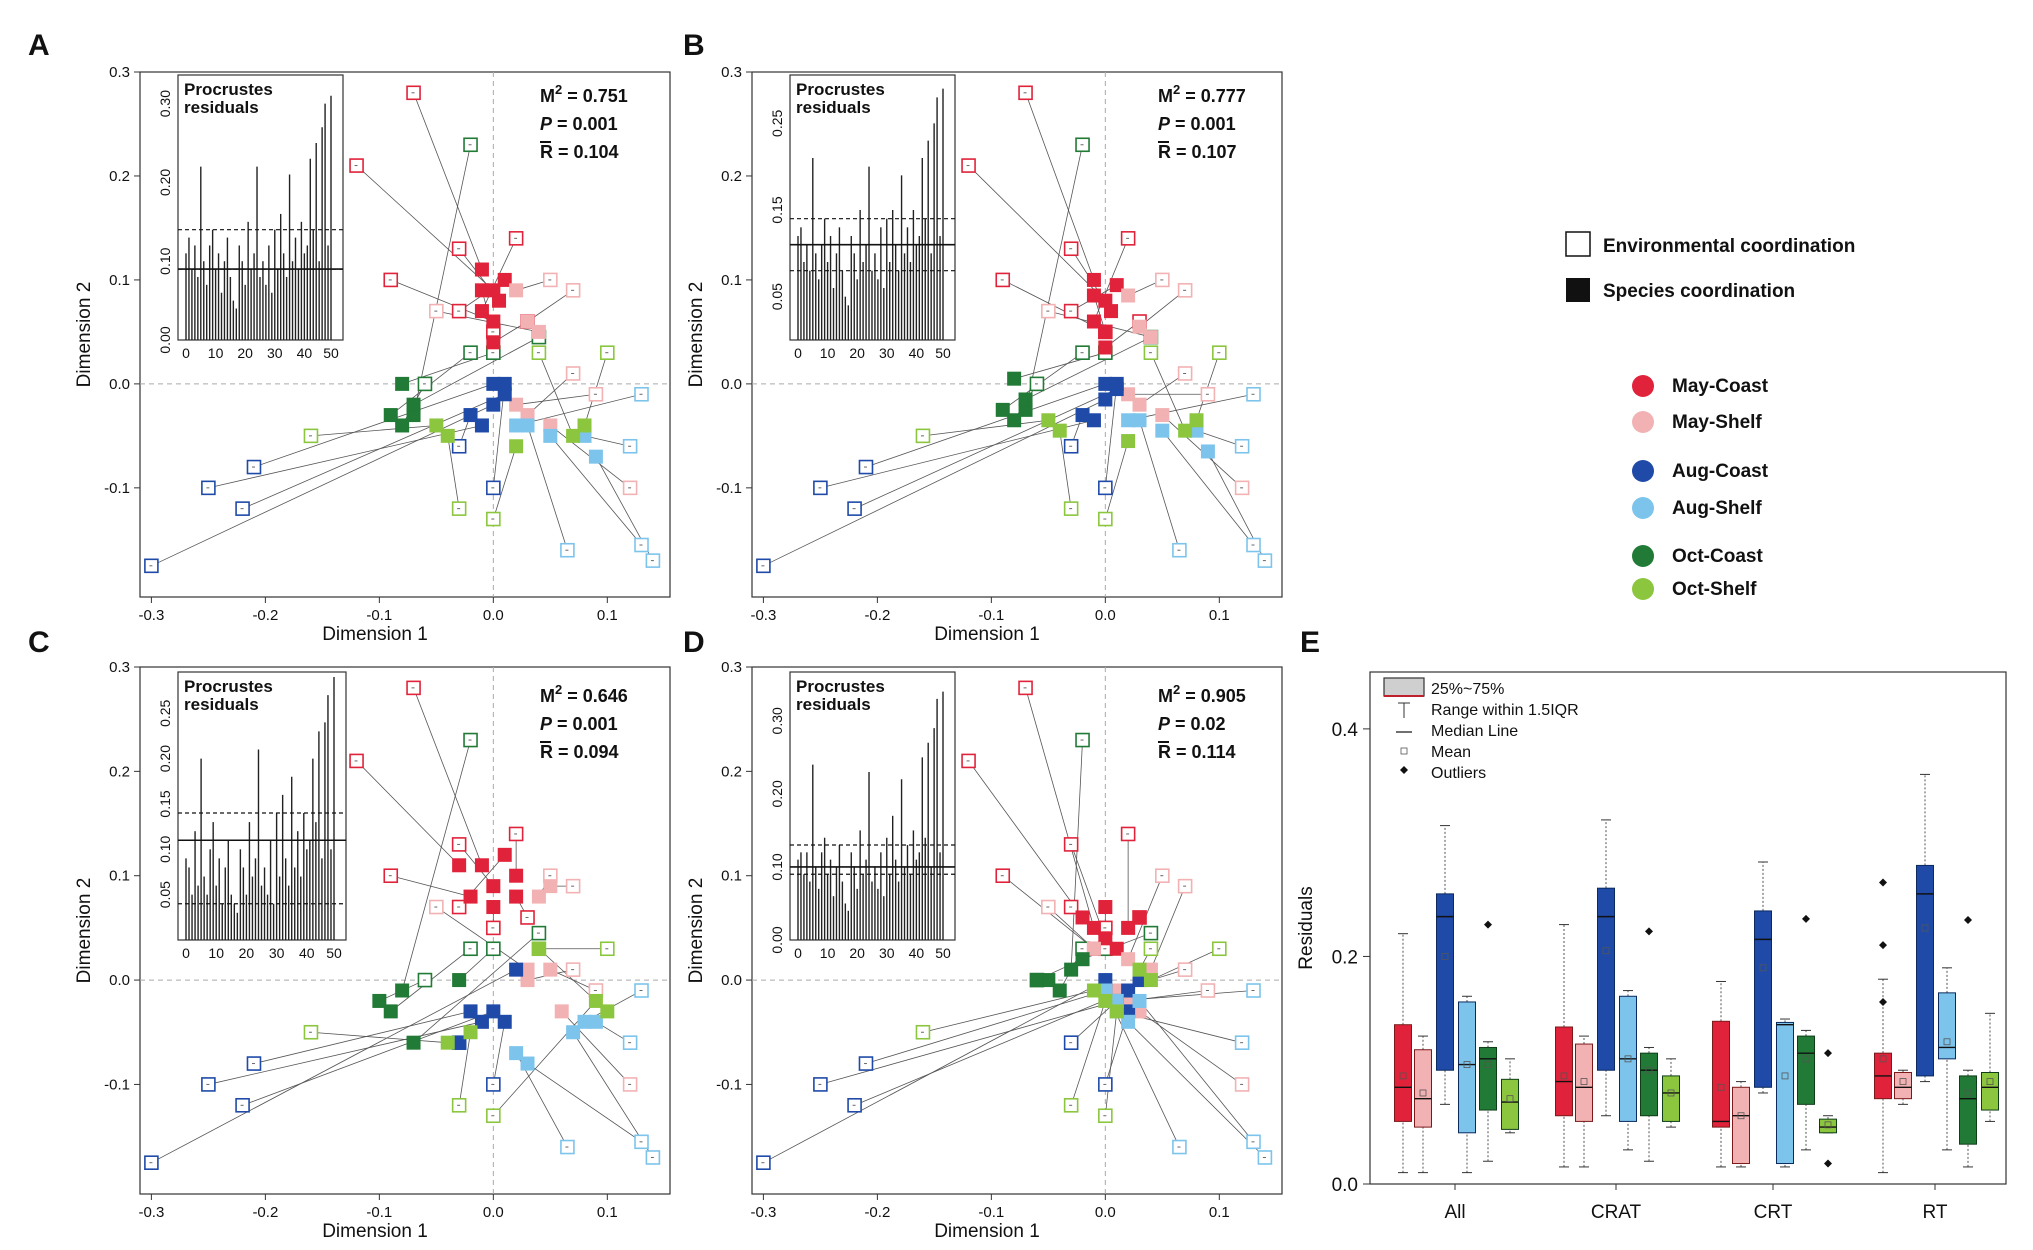 The width and height of the screenshot is (2033, 1250). Describe the element at coordinates (1197, 124) in the screenshot. I see `stat-p: P = 0.001` at that location.